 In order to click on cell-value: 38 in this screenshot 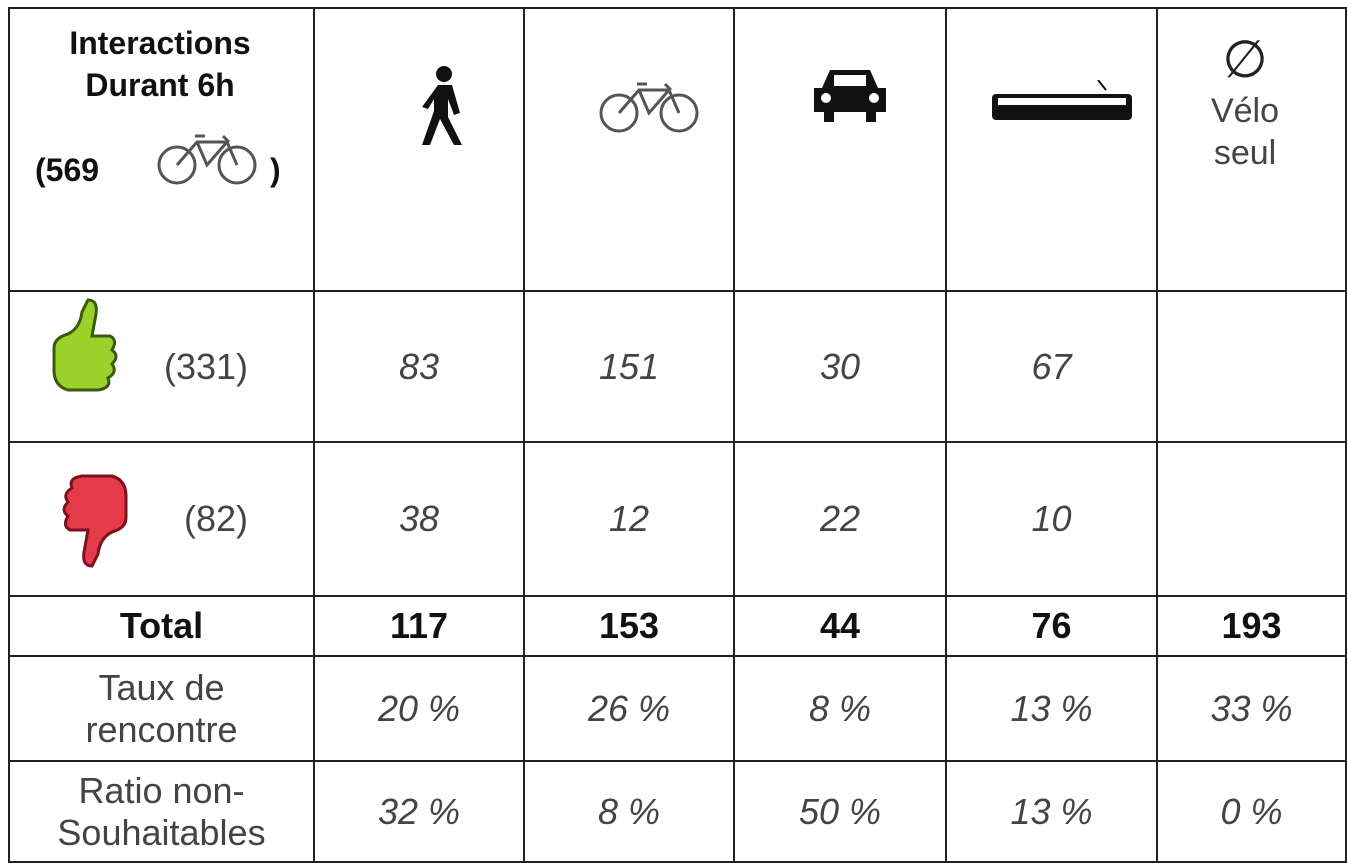, I will do `click(419, 518)`.